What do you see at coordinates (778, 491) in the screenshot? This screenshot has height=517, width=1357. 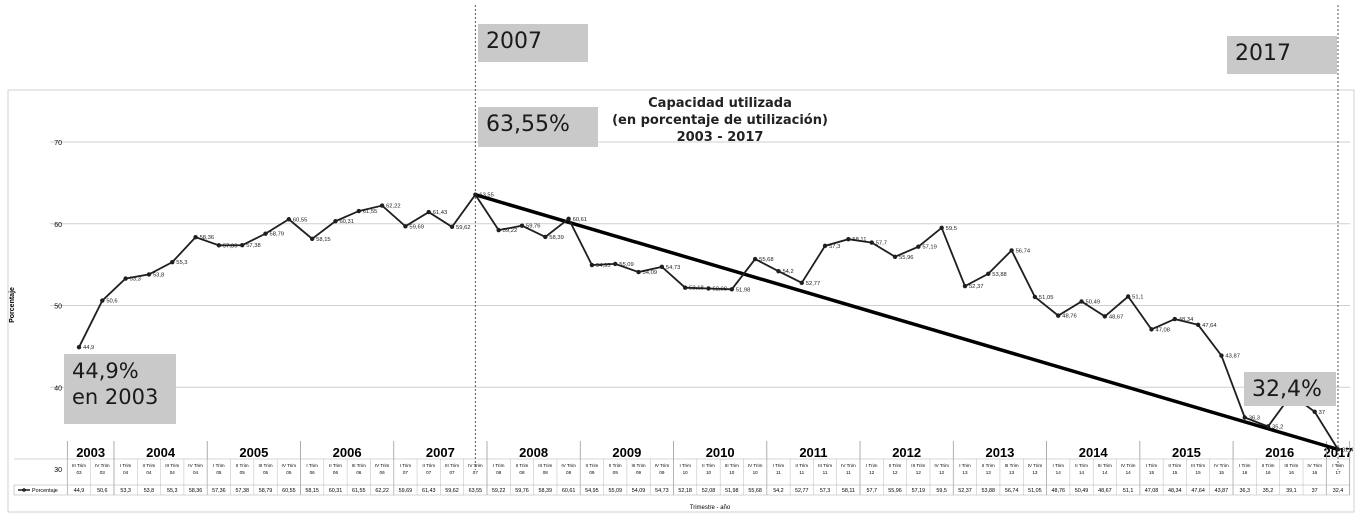 I see `table-value: 54,2` at bounding box center [778, 491].